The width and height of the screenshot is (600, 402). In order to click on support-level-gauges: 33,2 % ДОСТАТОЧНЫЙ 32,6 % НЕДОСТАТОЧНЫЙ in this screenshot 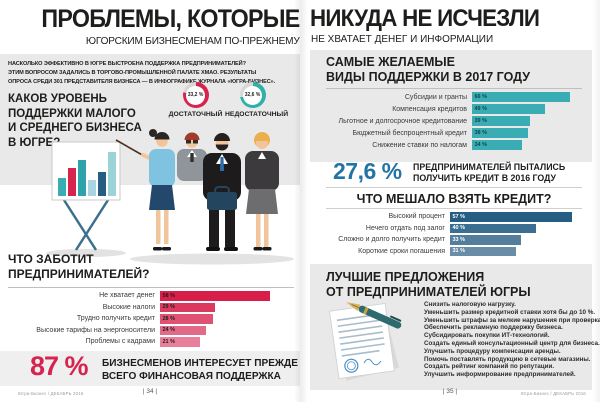, I will do `click(228, 100)`.